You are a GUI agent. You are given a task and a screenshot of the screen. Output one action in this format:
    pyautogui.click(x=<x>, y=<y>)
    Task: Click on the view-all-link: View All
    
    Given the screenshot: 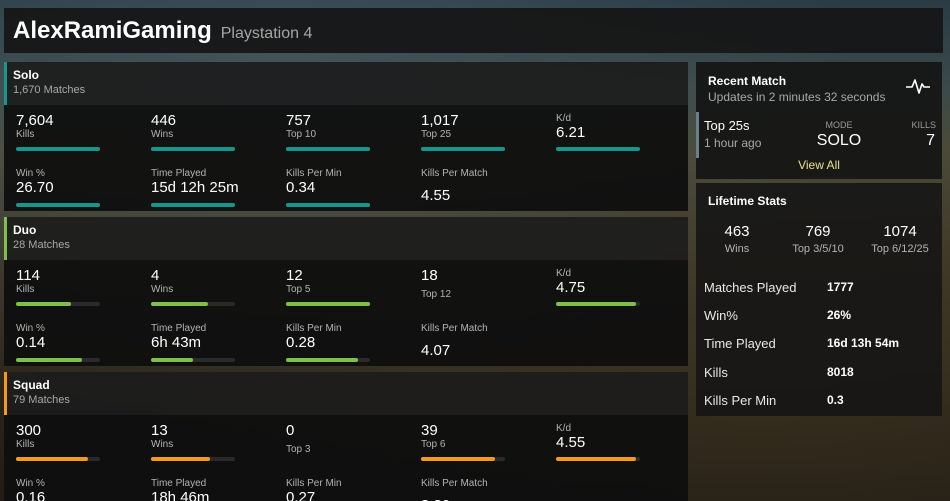 What is the action you would take?
    pyautogui.click(x=819, y=165)
    